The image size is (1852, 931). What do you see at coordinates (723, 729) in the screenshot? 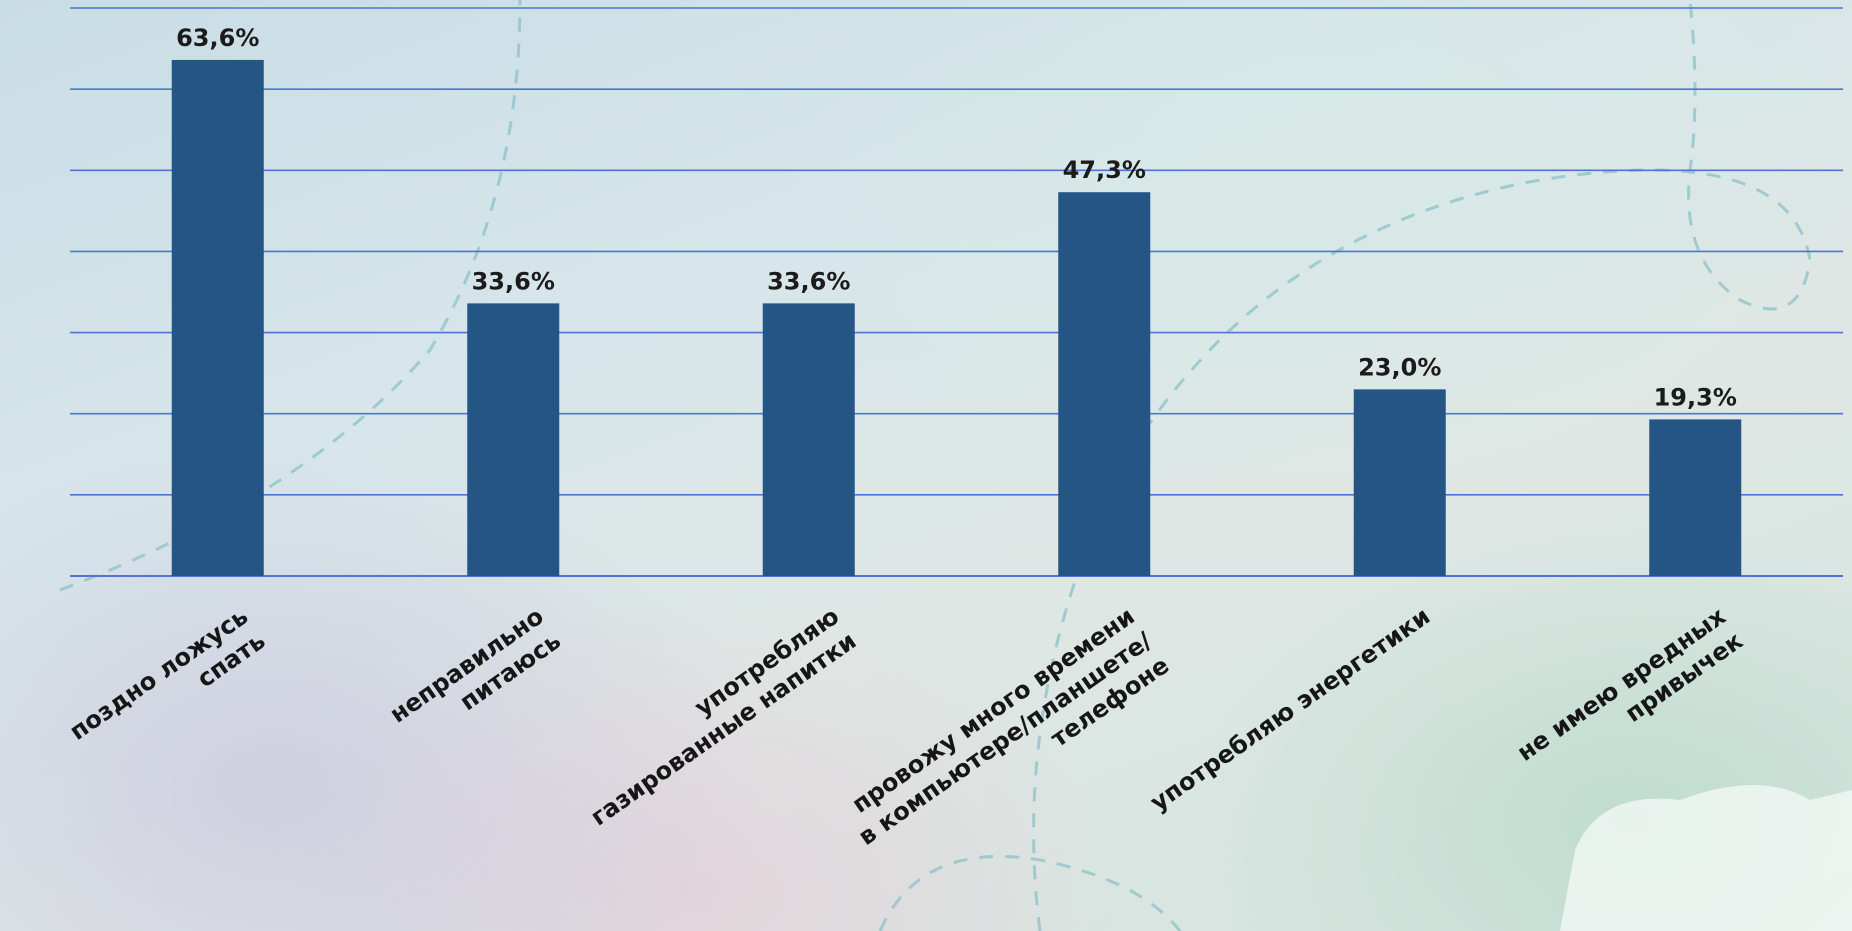
I see `tick-label: газированные напитки` at bounding box center [723, 729].